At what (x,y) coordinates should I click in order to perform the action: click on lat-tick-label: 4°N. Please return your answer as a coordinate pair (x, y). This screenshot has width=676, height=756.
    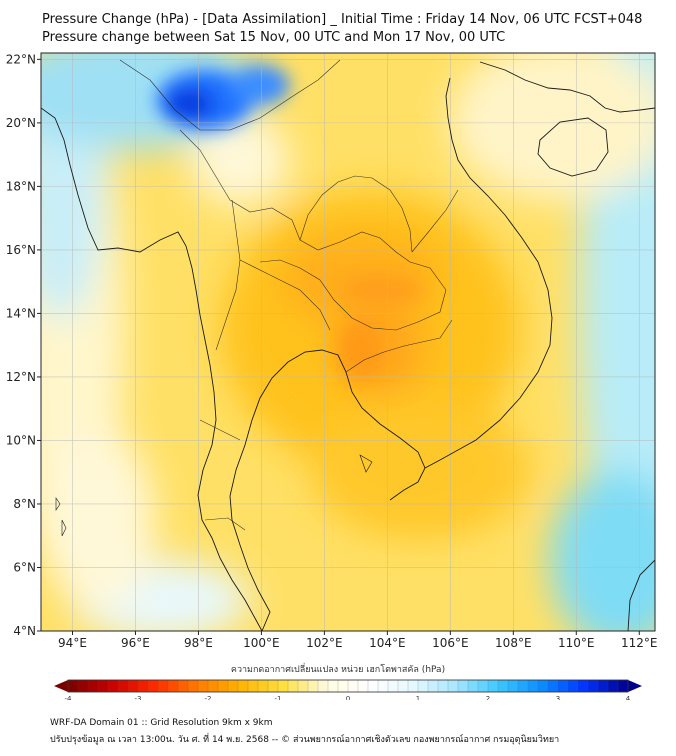
    Looking at the image, I should click on (24, 631).